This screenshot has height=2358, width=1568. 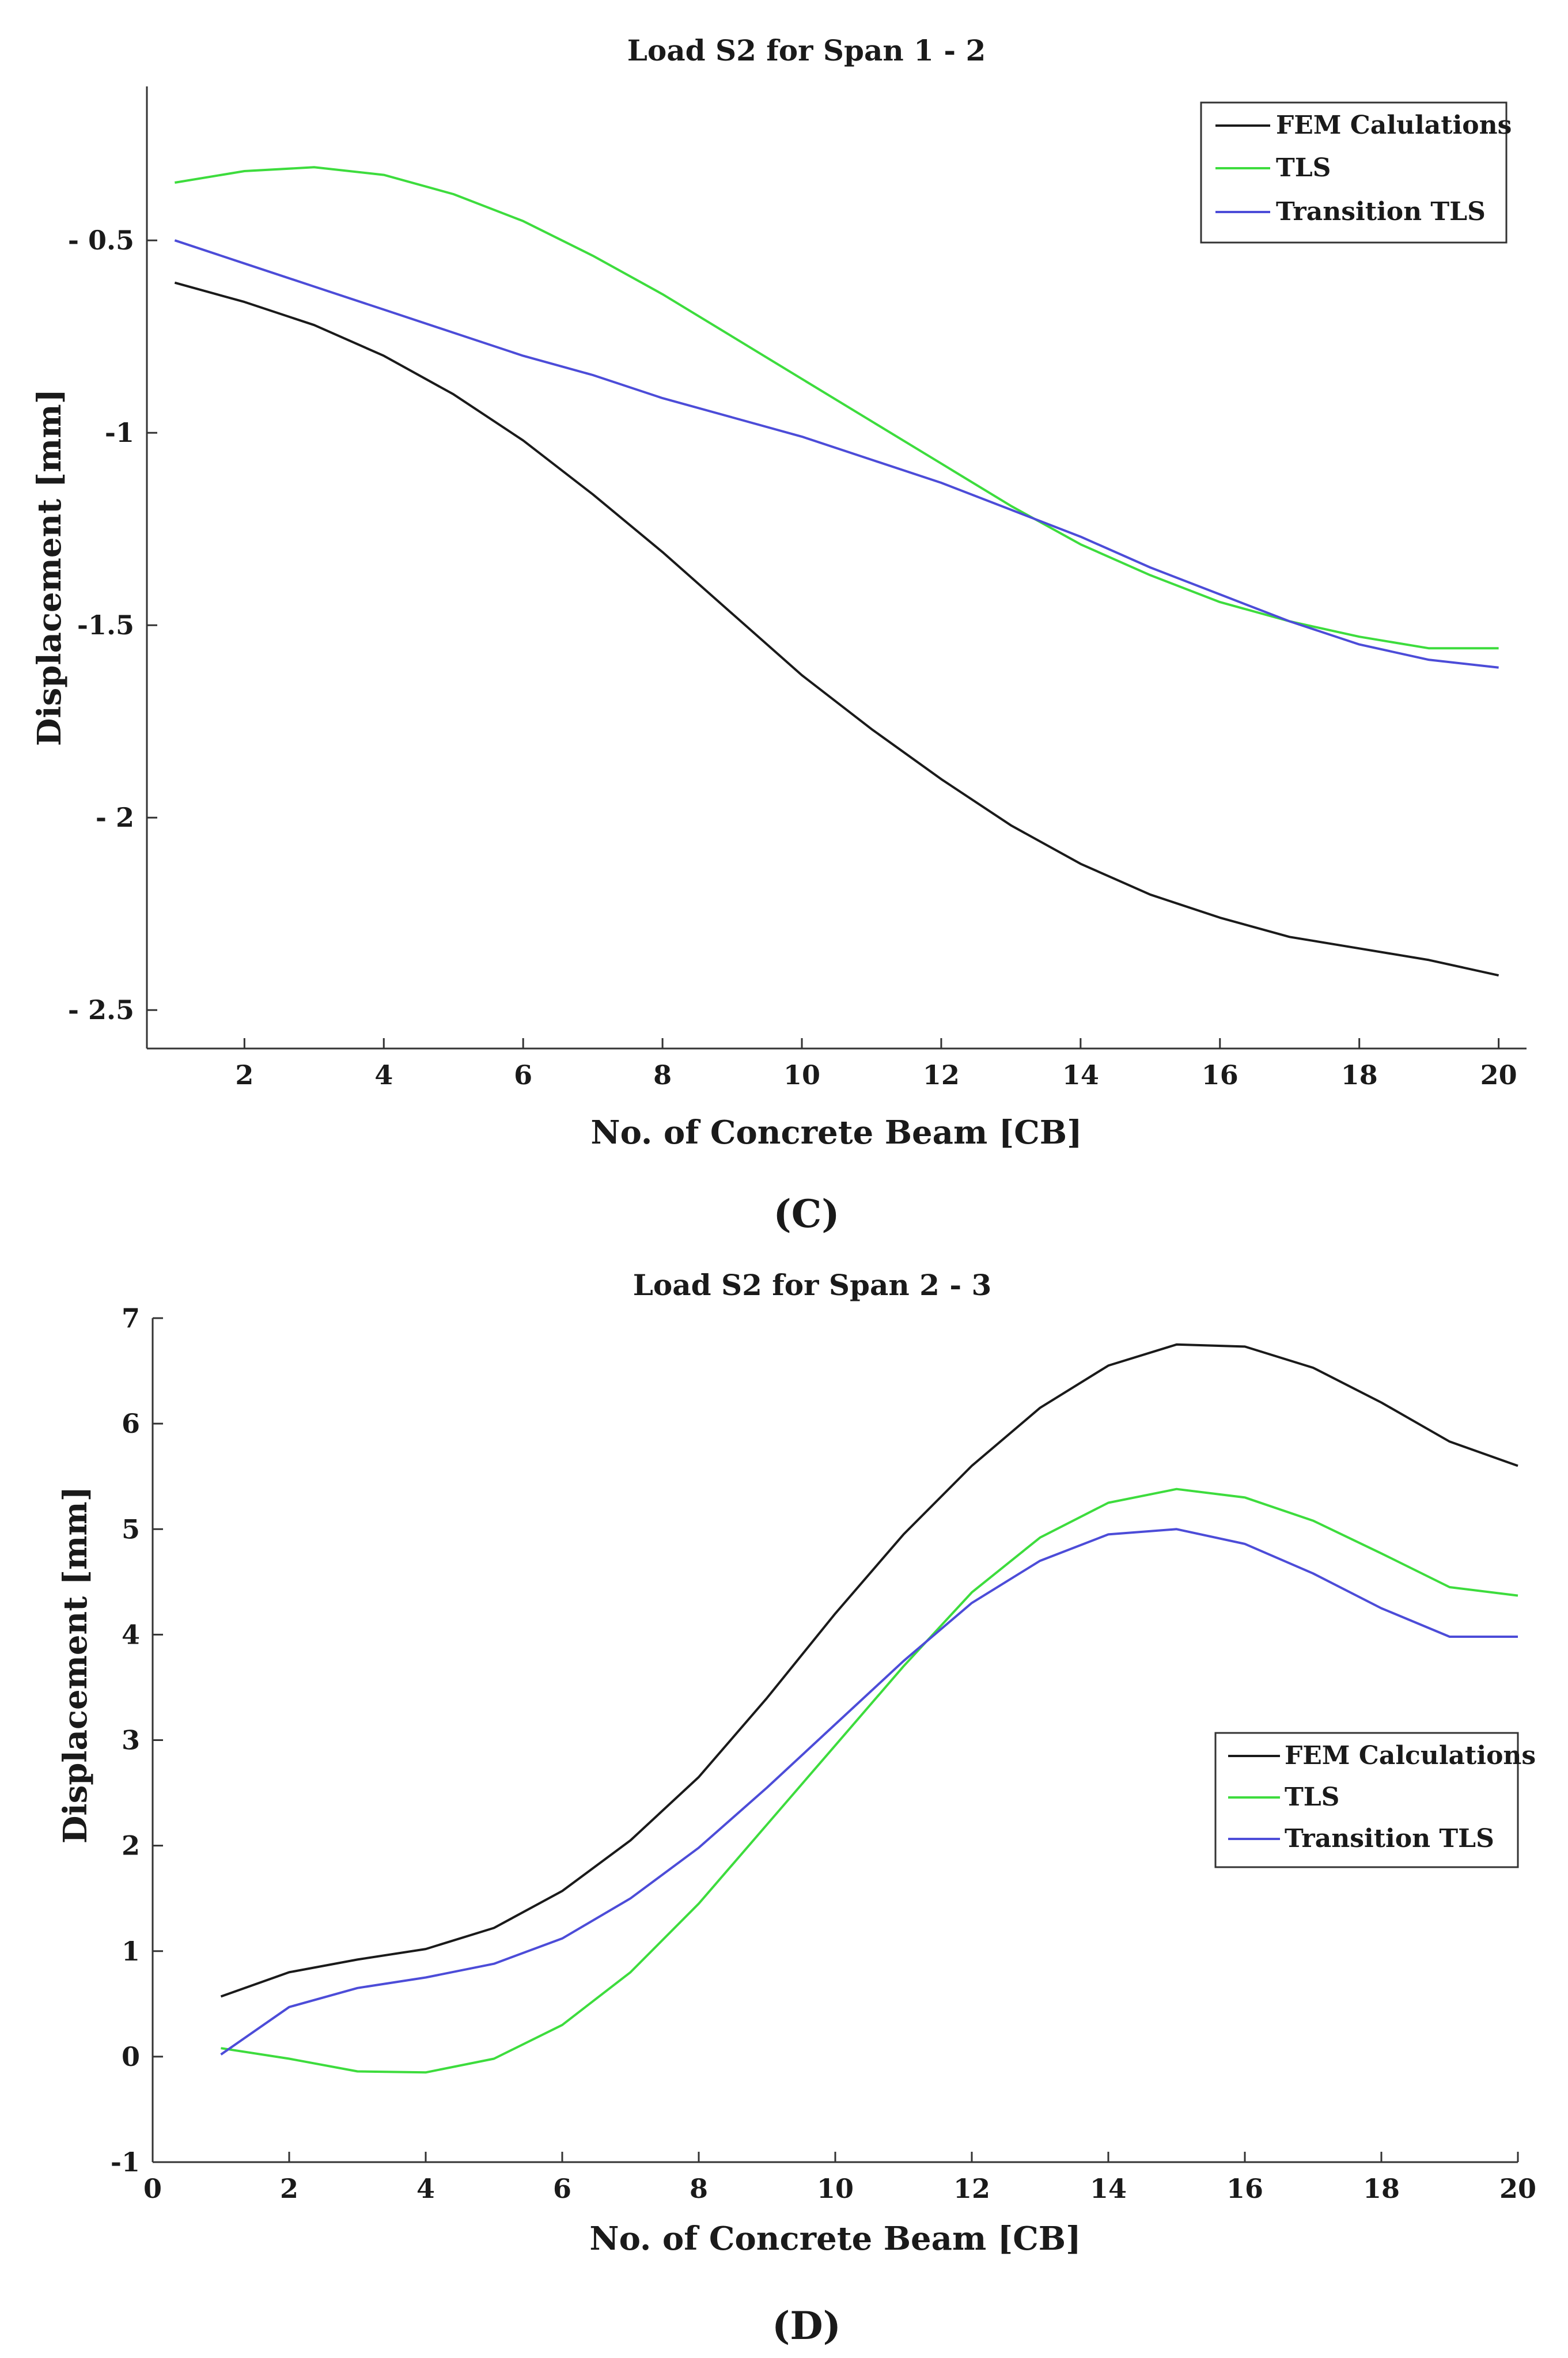 What do you see at coordinates (1108, 2188) in the screenshot?
I see `chart-d-x-tick-label: 14` at bounding box center [1108, 2188].